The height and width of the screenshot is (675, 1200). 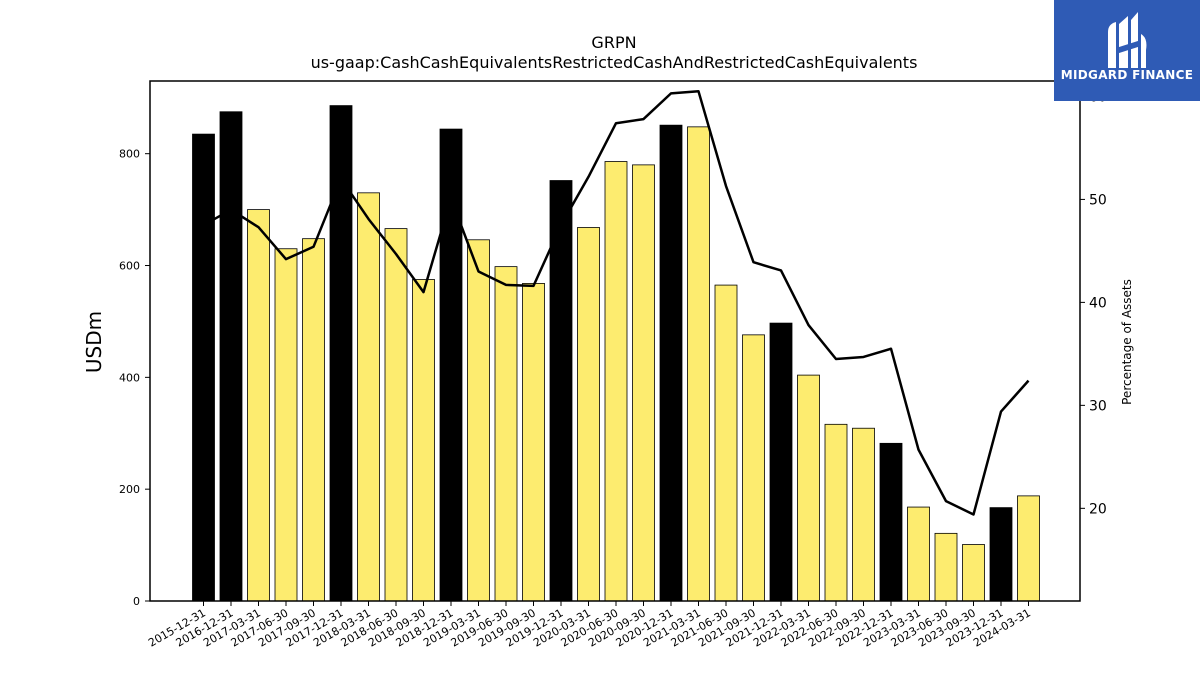 I want to click on y-tick-label: 200, so click(x=129, y=489).